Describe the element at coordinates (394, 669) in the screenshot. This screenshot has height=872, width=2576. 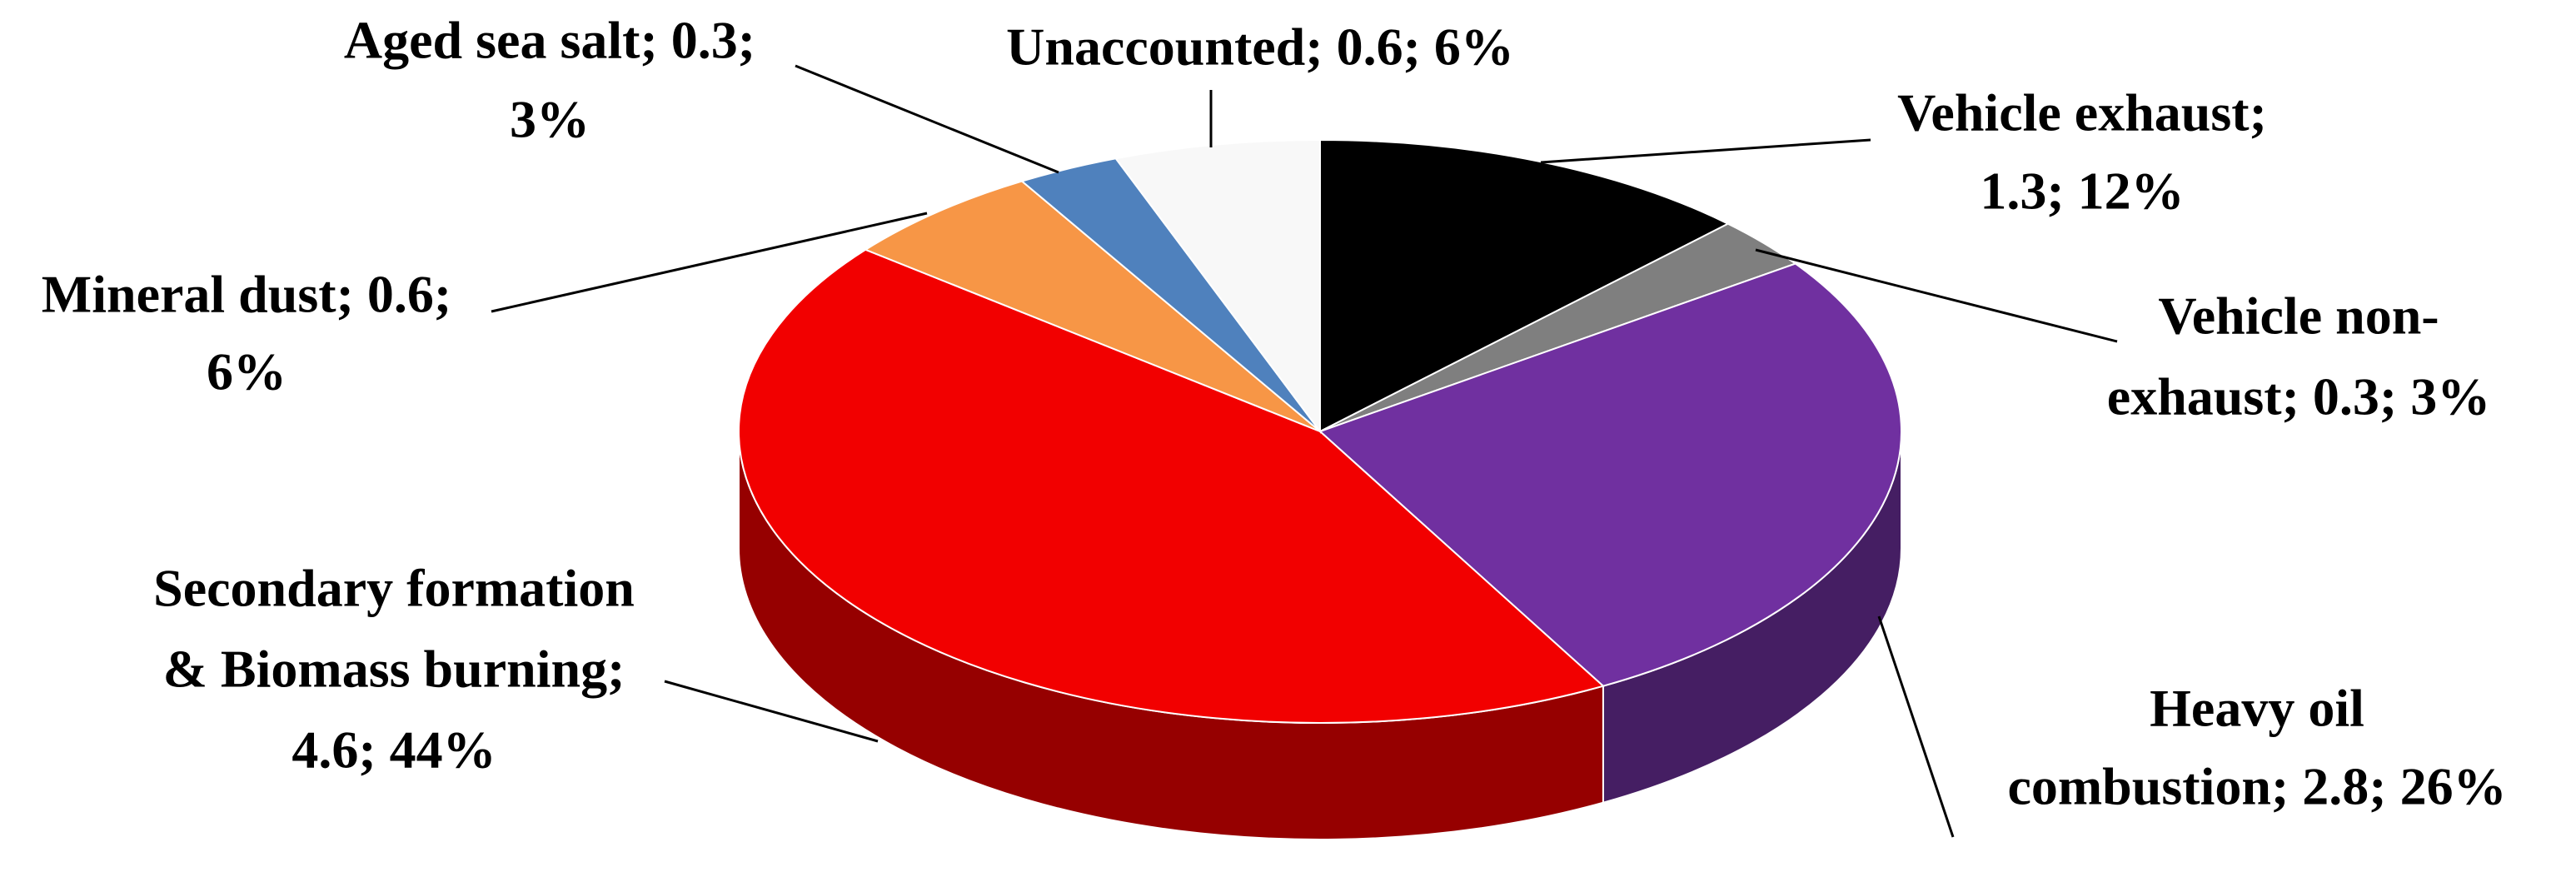
I see `data-label: & Biomass burning;` at that location.